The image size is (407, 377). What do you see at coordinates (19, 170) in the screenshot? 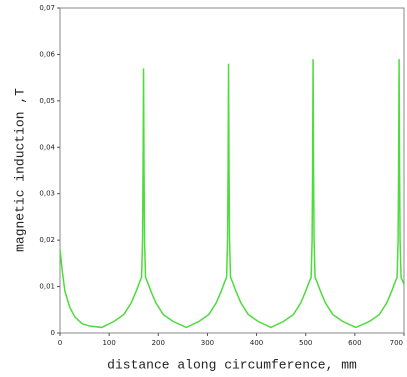
I see `y-axis-label: magnetic induction ,T` at bounding box center [19, 170].